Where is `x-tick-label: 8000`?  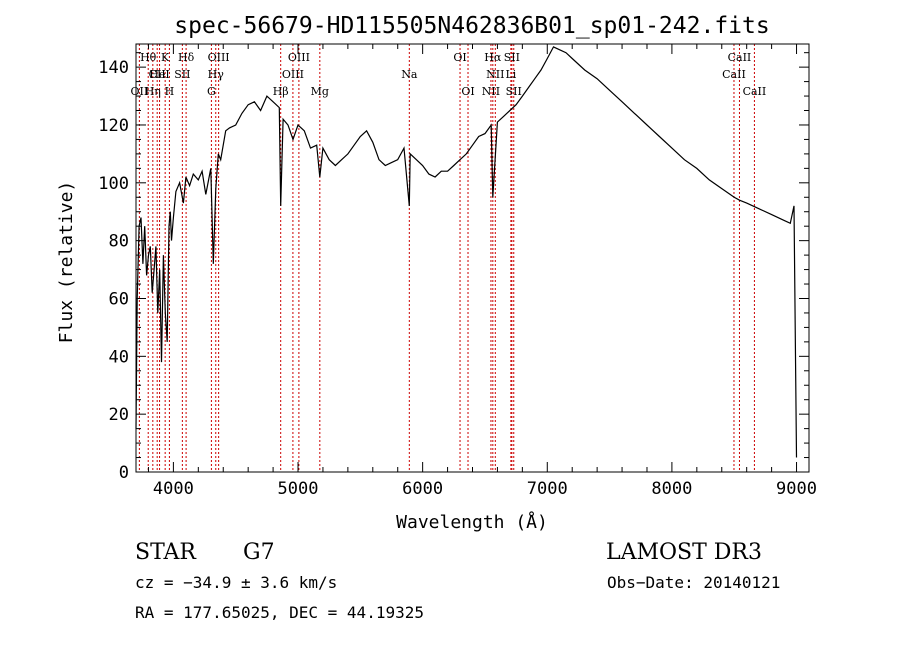
x-tick-label: 8000 is located at coordinates (671, 489).